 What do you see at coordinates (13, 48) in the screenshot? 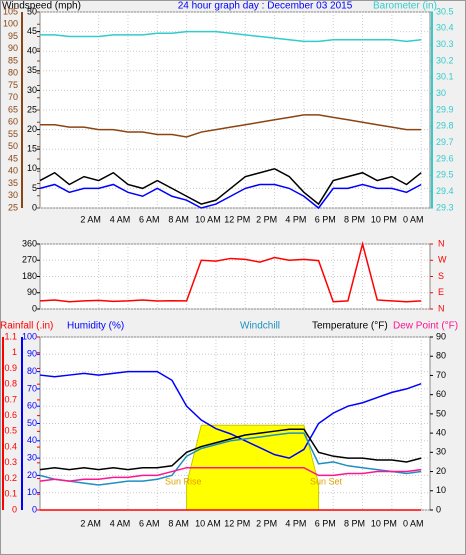
I see `y3-tick-label: 90` at bounding box center [13, 48].